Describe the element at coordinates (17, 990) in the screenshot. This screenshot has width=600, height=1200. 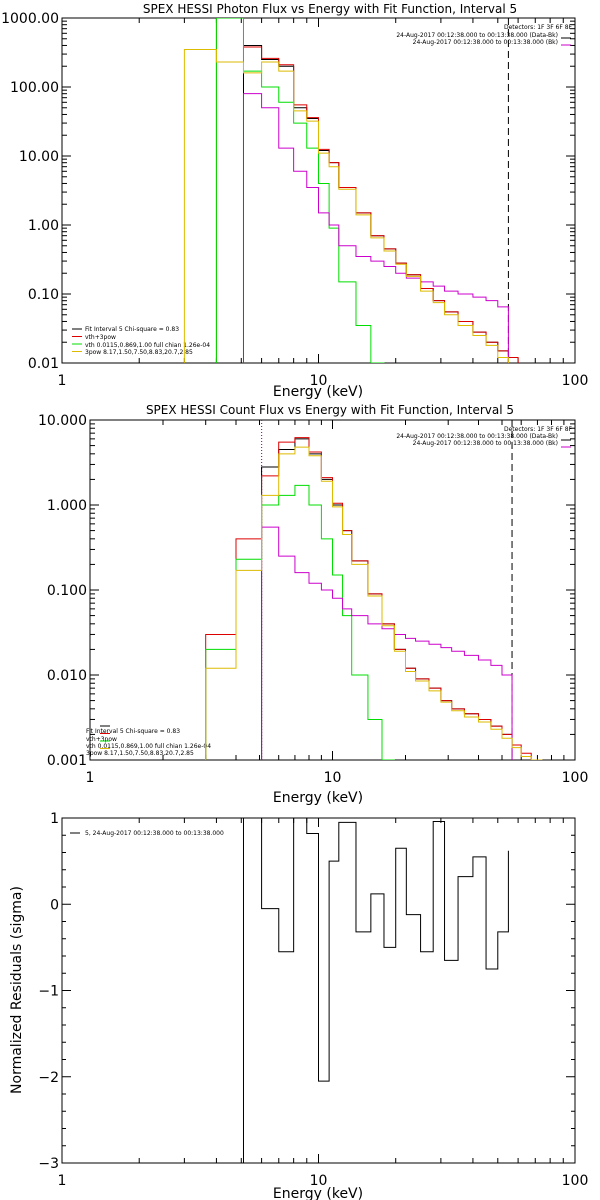
I see `y-axis-label: Normalized Residuals (sigma)` at that location.